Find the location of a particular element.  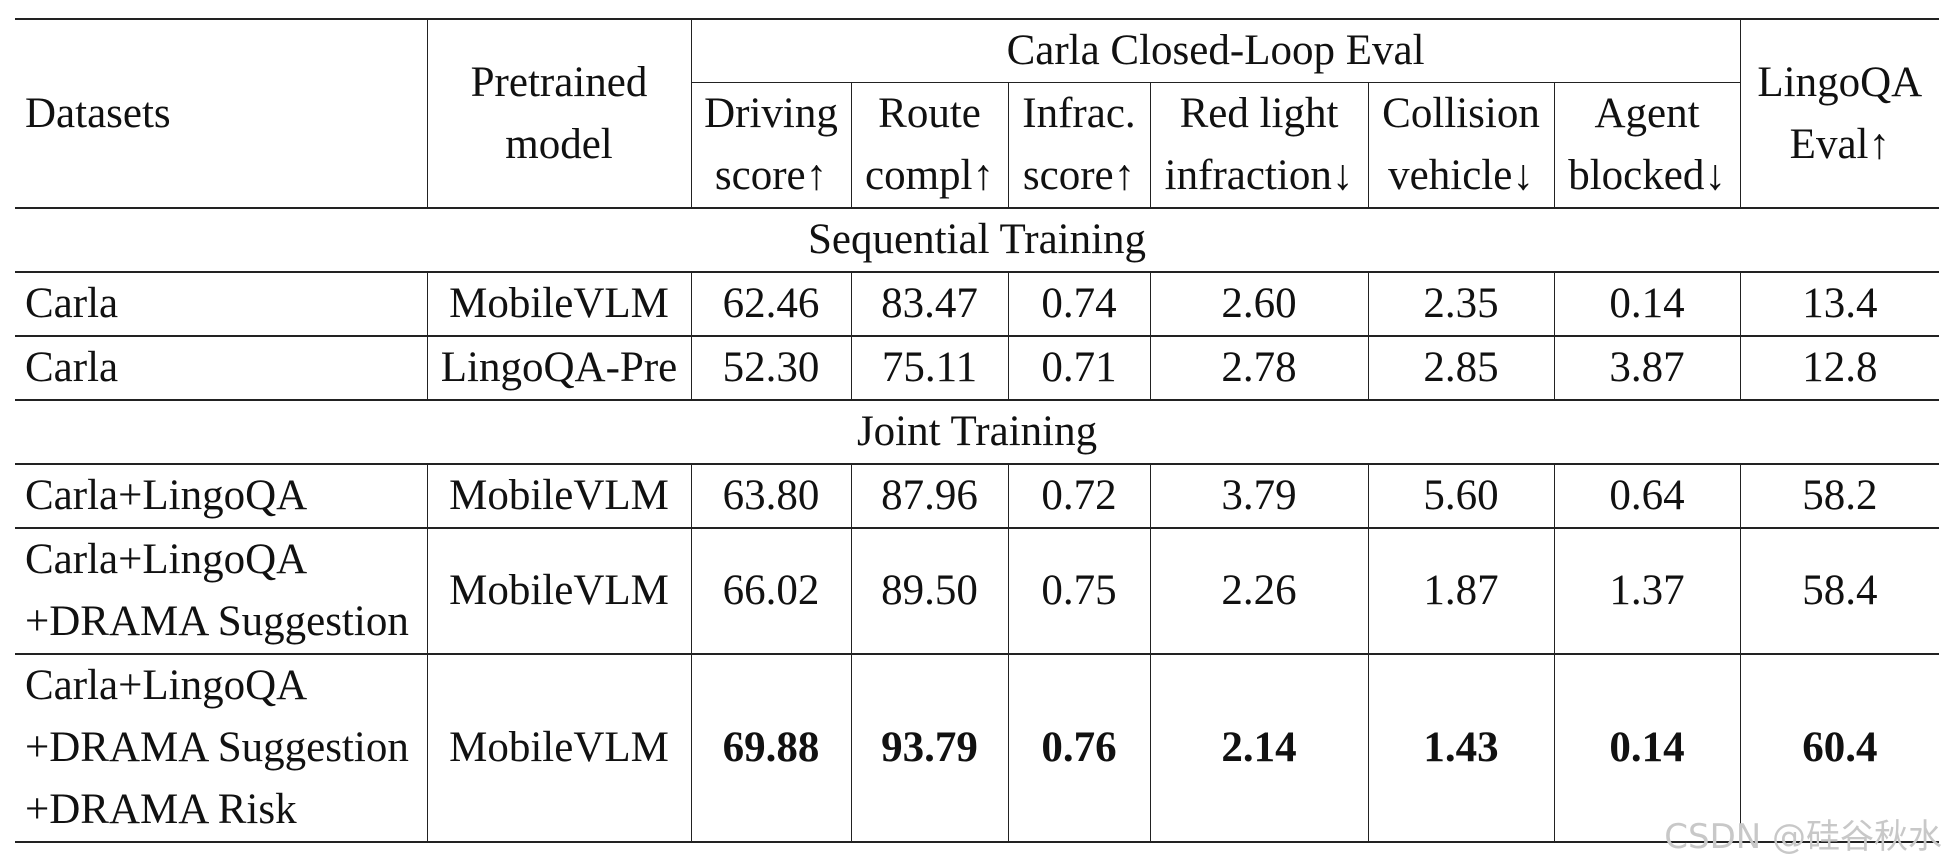

infrac-score-cell: 0.75 is located at coordinates (1079, 591).